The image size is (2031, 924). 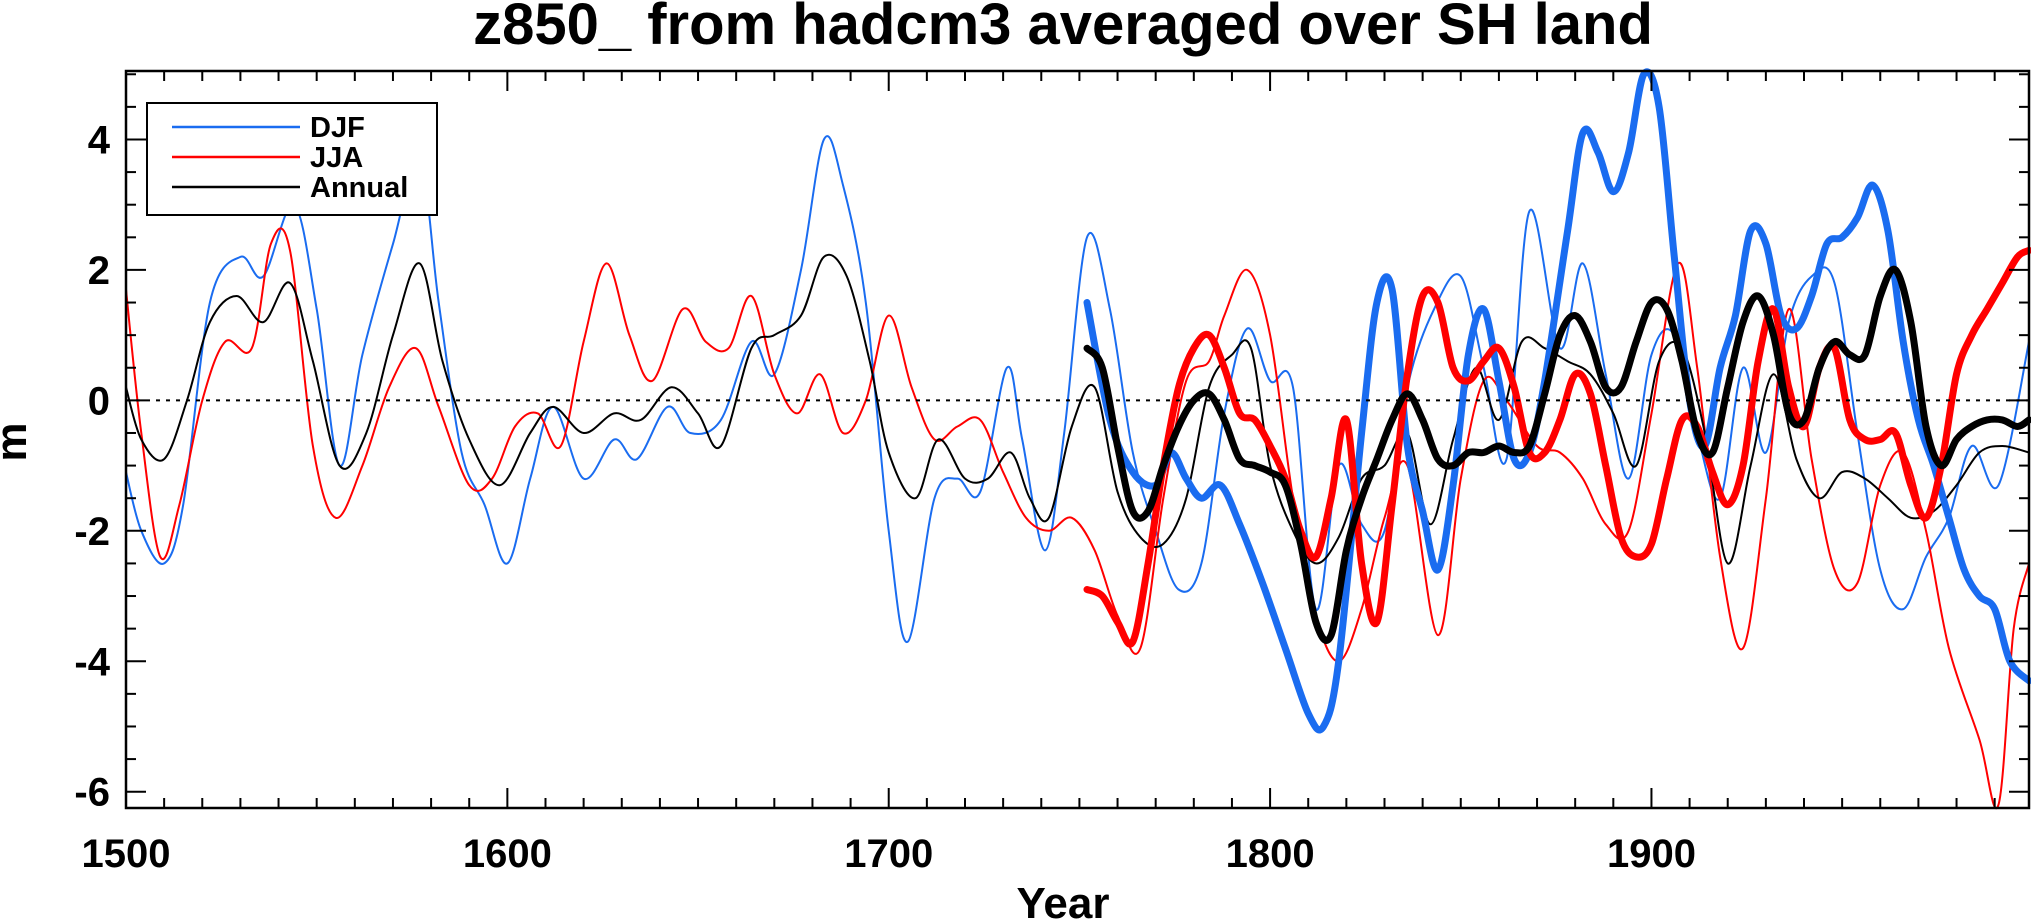 What do you see at coordinates (99, 401) in the screenshot?
I see `y-tick-label: 0` at bounding box center [99, 401].